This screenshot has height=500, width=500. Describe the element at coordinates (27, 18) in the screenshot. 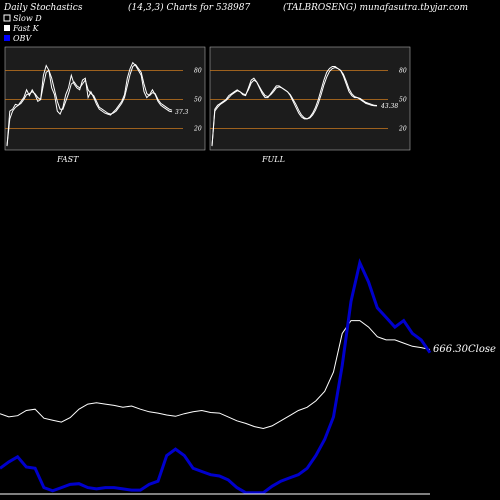

I see `legend-slow-d-label: Slow D` at that location.